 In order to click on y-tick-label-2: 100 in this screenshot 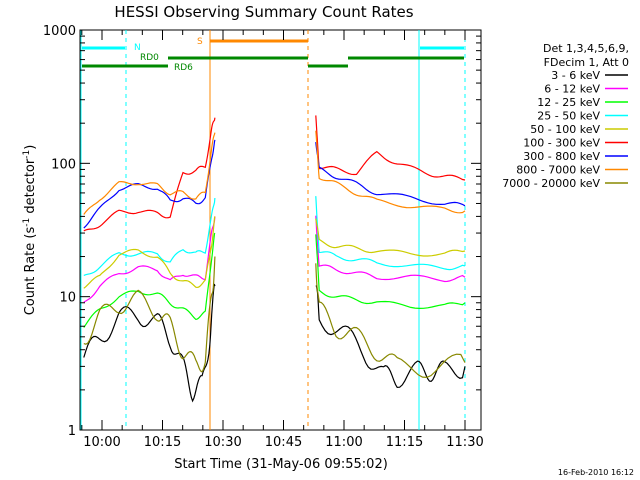, I will do `click(63, 164)`.